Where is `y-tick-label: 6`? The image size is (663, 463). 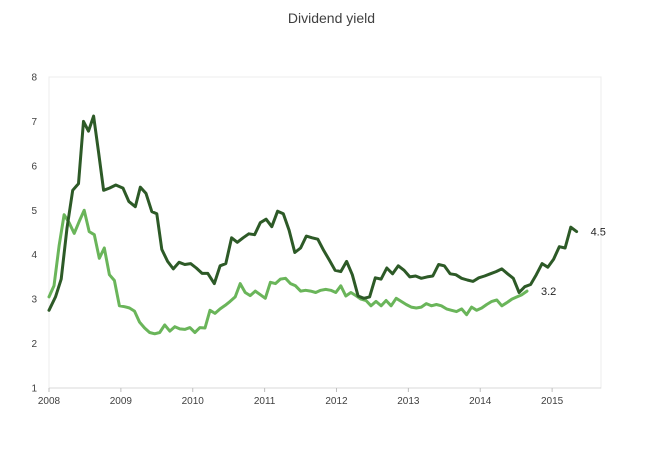 y-tick-label: 6 is located at coordinates (34, 166).